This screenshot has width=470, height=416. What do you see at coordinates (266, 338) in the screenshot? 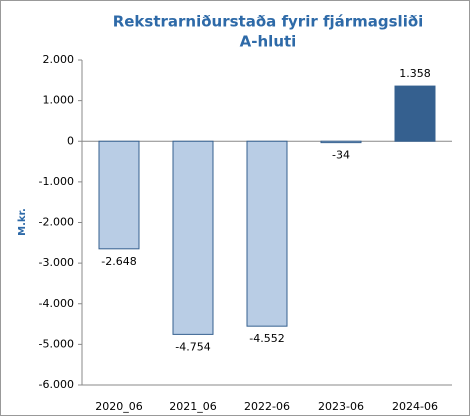
I see `data-label: -4.552` at bounding box center [266, 338].